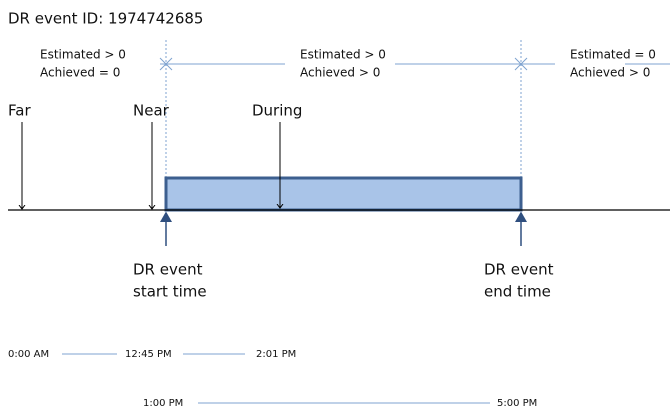 This screenshot has width=670, height=410. I want to click on time-label: 2:01 PM, so click(276, 354).